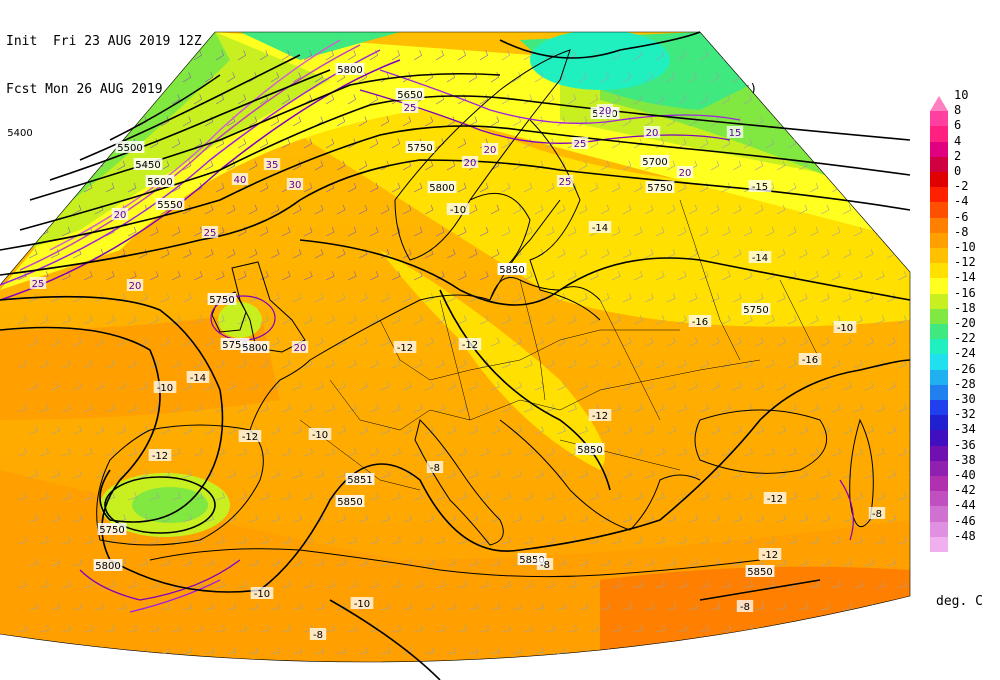 This screenshot has width=1000, height=680. Describe the element at coordinates (760, 187) in the screenshot. I see `contour-label-temp: -15` at that location.